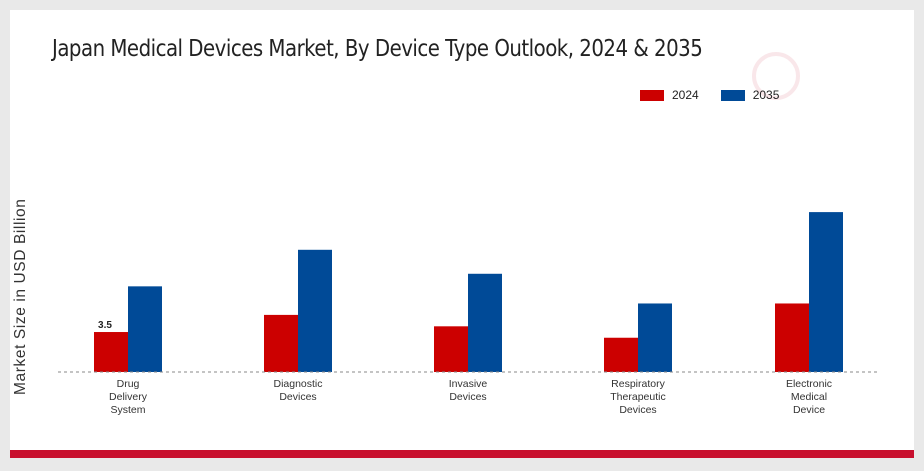 This screenshot has height=471, width=924. I want to click on category-label: Invasive, so click(468, 384).